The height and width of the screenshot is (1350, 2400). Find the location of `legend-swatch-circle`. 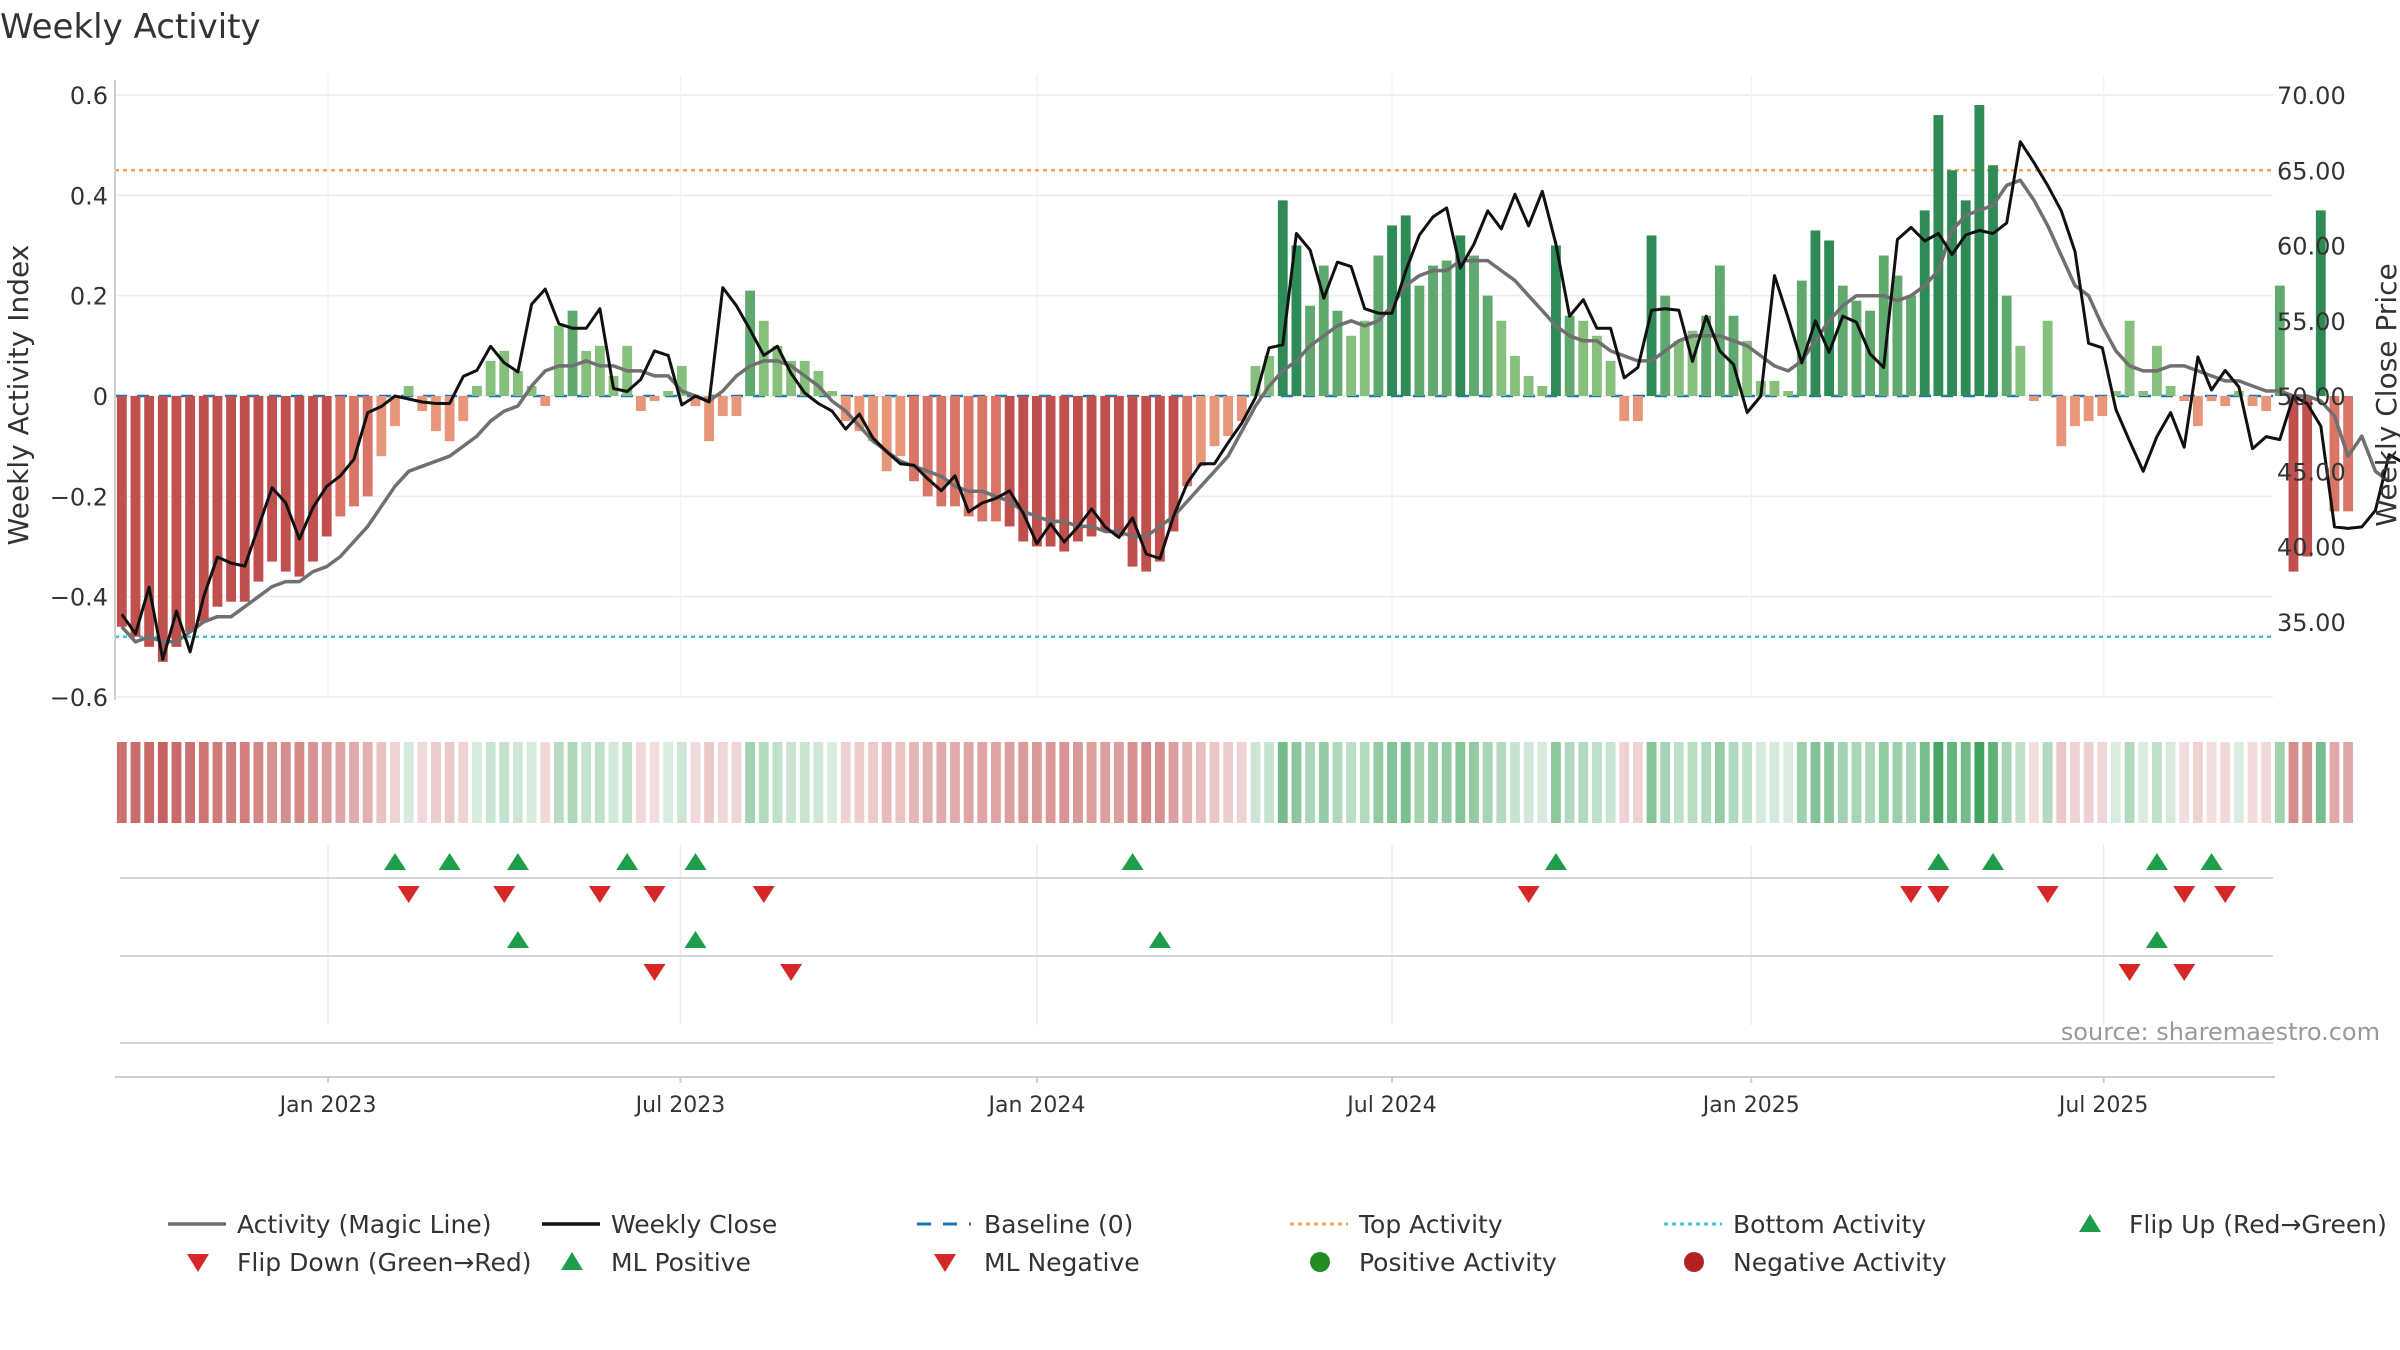

legend-swatch-circle is located at coordinates (1694, 1262).